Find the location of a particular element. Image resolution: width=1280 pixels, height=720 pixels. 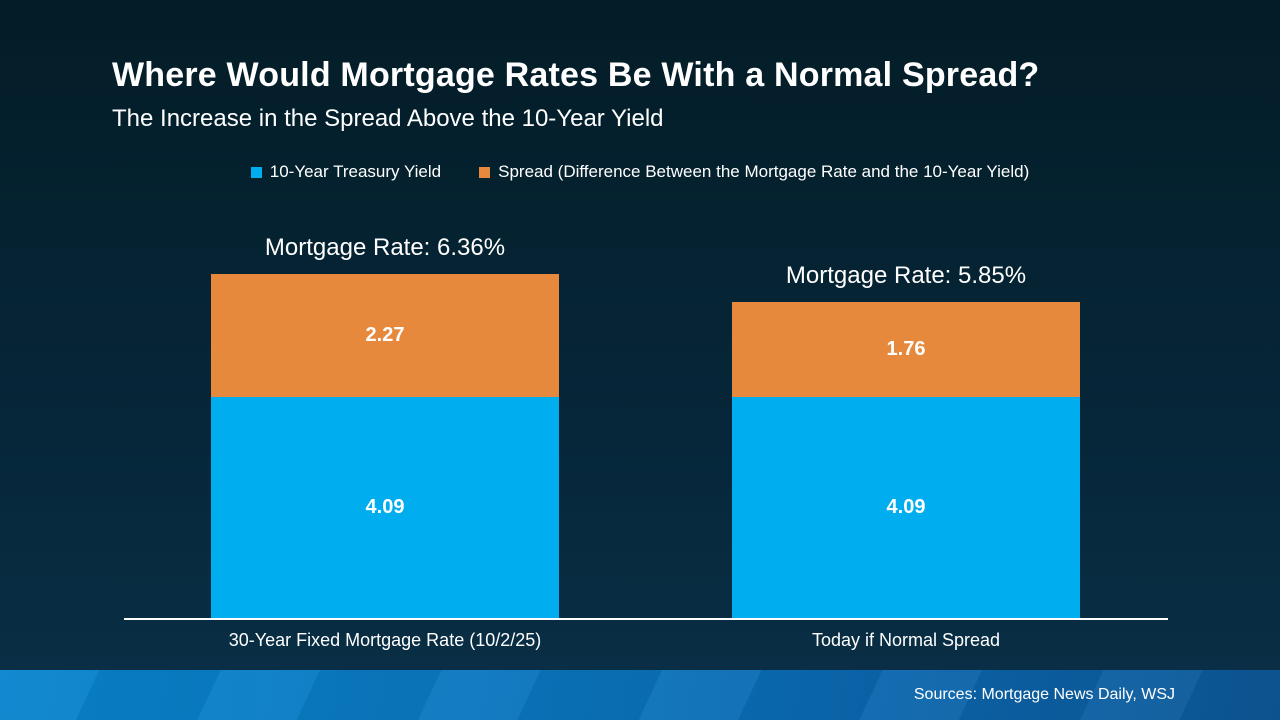

bar-normal-spread-rate: Mortgage Rate: 5.85% 1.76 4.09 is located at coordinates (906, 440).